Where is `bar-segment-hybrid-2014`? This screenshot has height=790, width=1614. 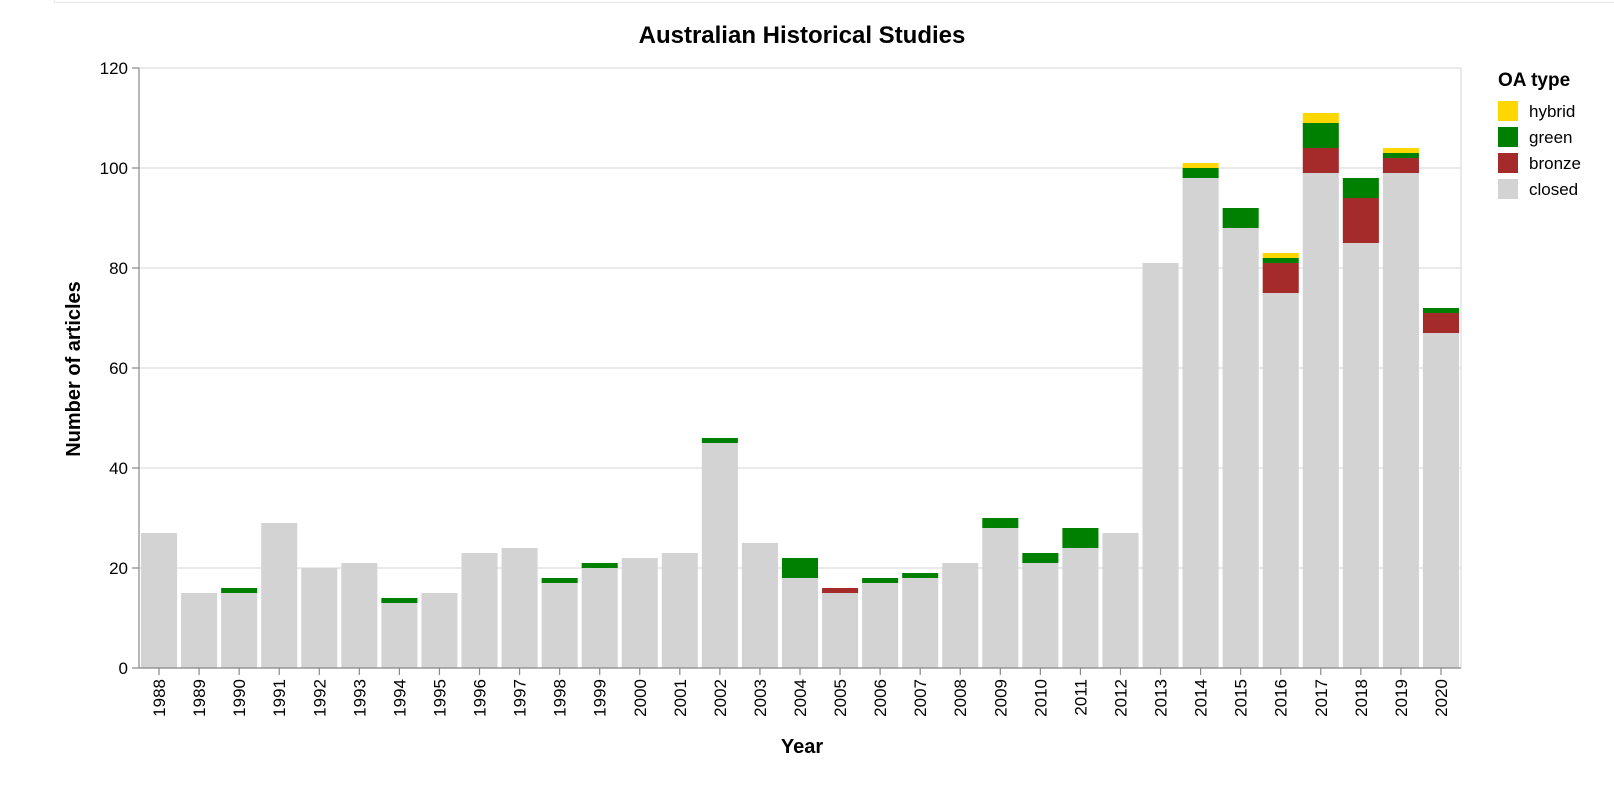 bar-segment-hybrid-2014 is located at coordinates (1200, 165).